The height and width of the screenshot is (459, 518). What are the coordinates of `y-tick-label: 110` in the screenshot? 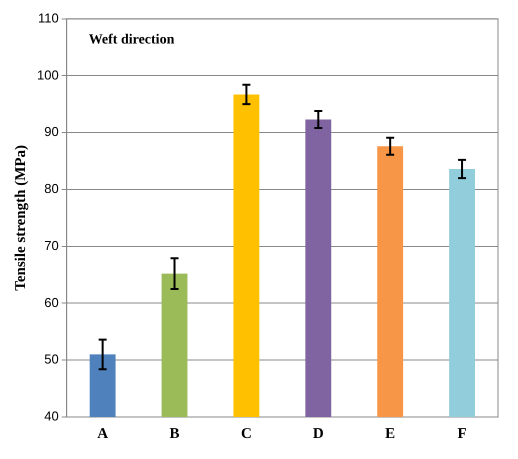 It's located at (48, 18).